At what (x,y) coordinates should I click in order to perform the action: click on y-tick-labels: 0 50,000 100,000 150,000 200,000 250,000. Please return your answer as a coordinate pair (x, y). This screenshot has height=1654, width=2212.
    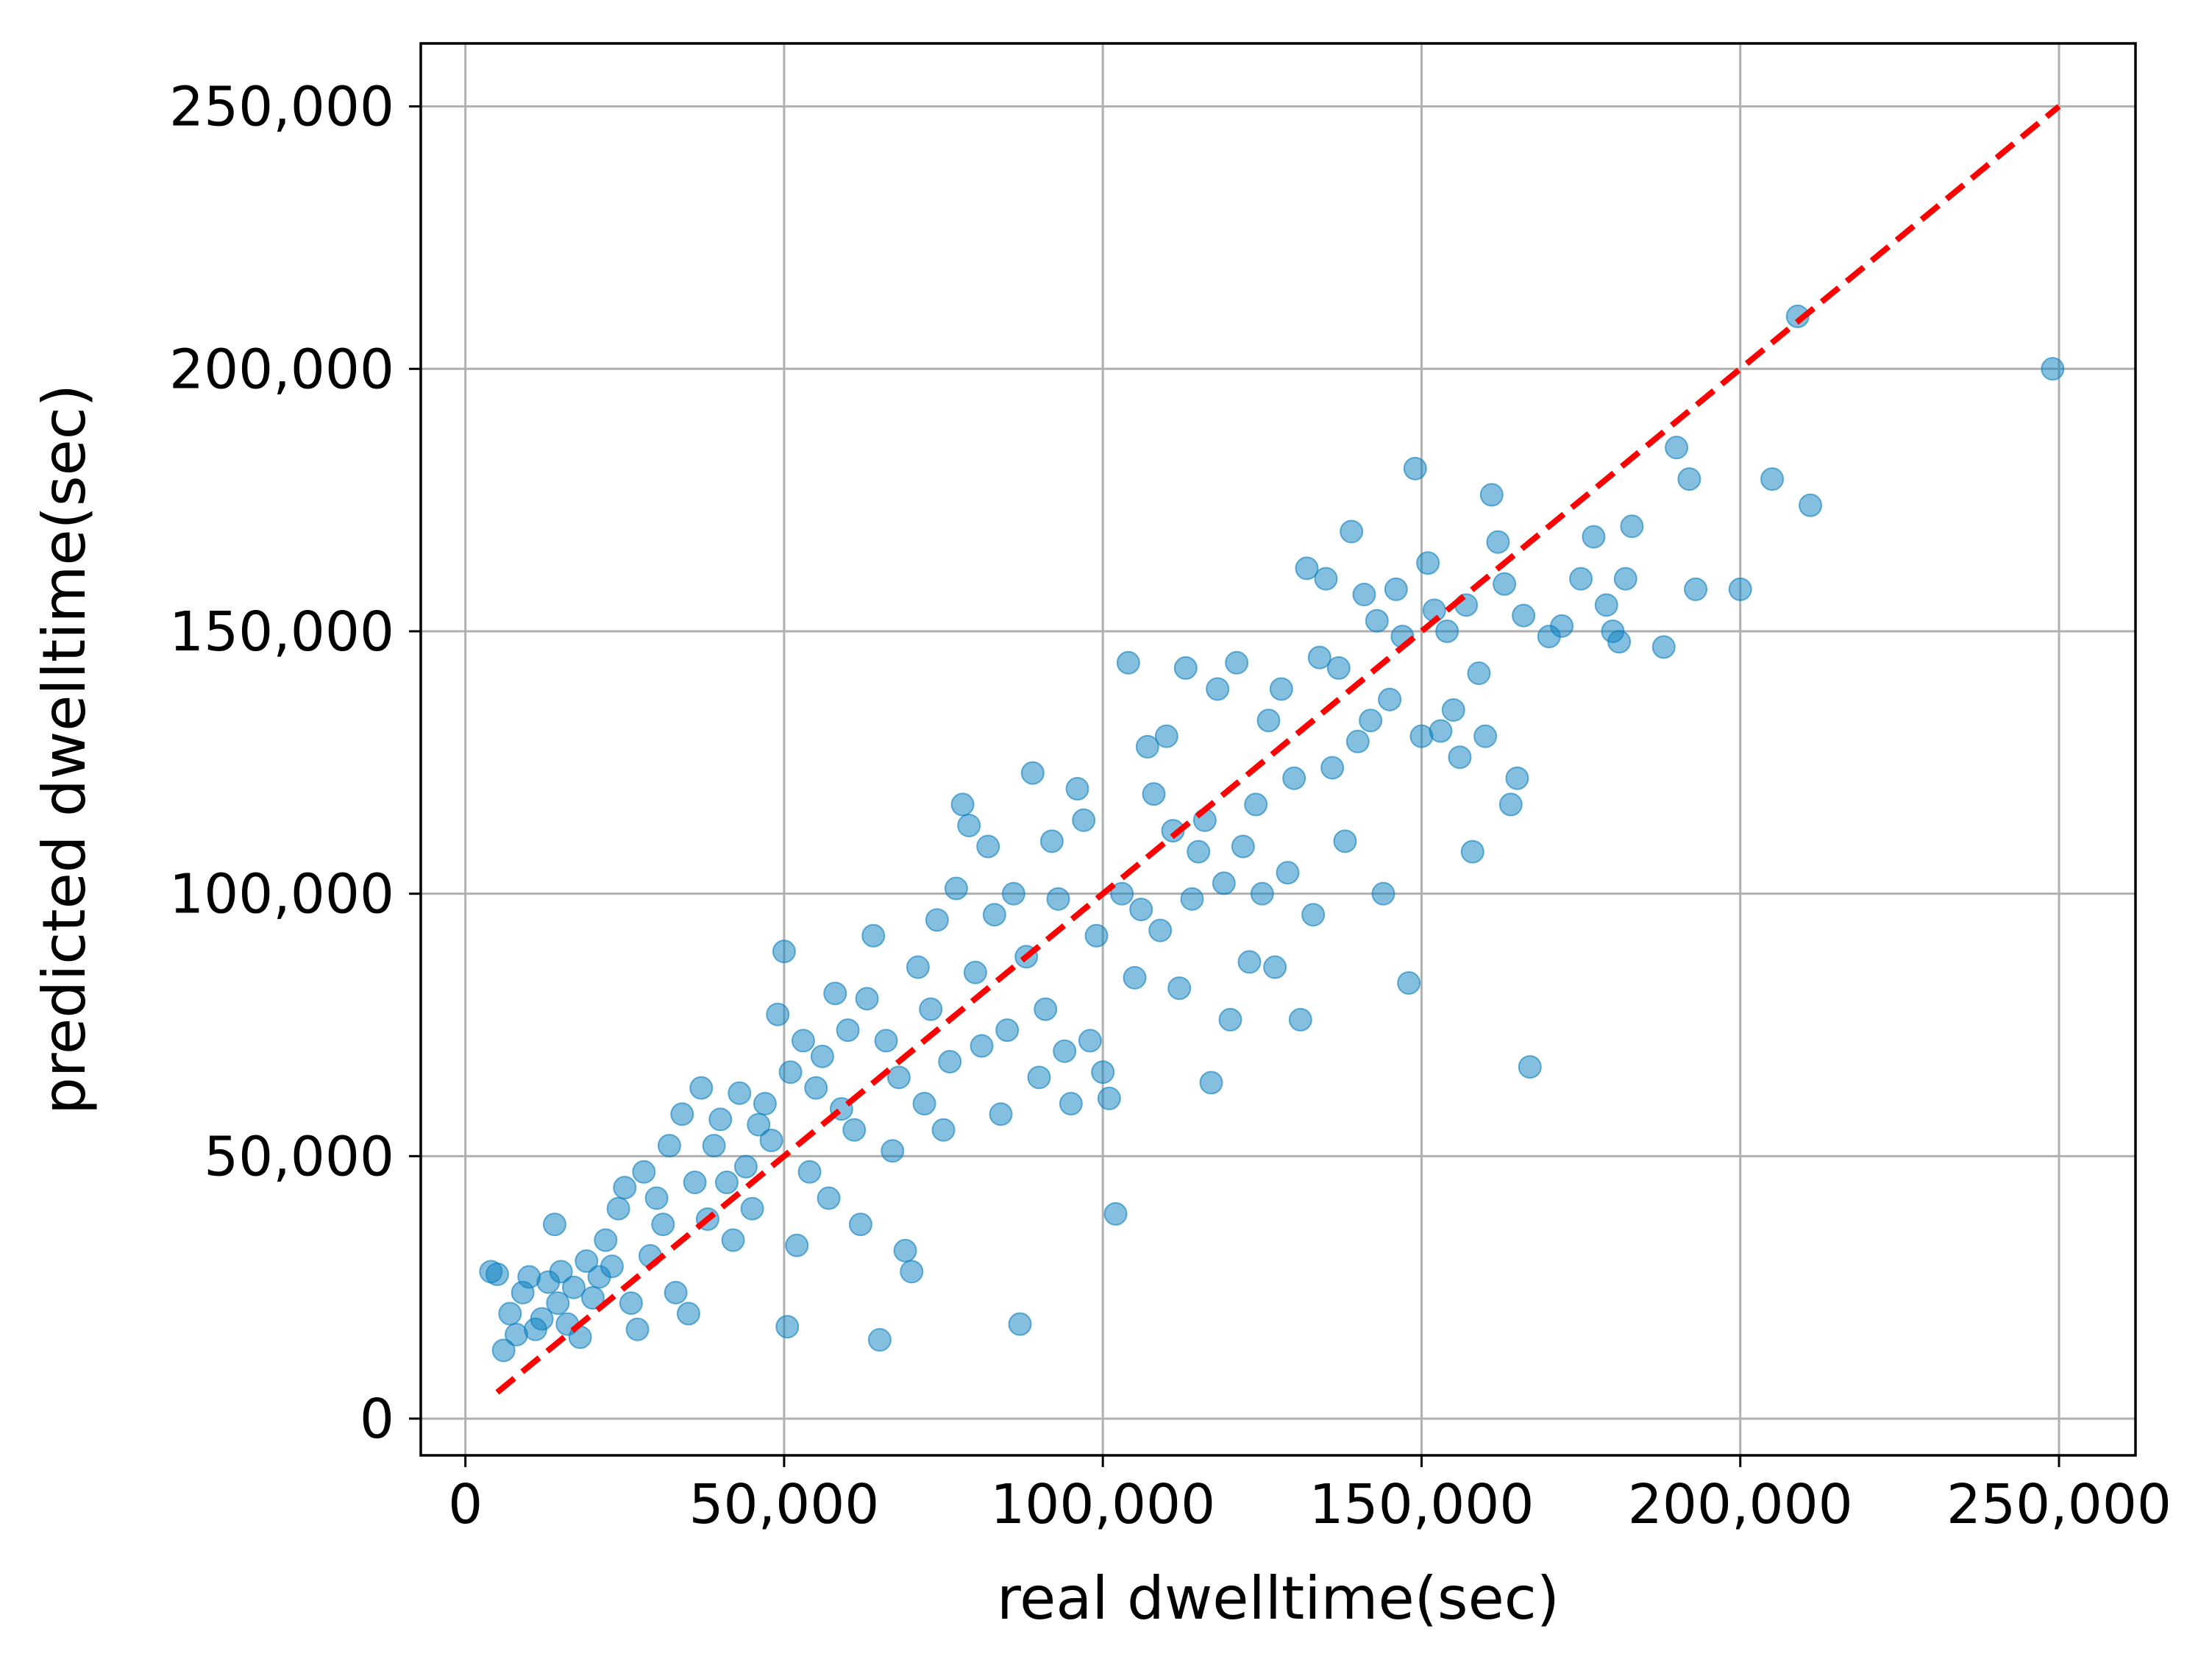
    Looking at the image, I should click on (281, 763).